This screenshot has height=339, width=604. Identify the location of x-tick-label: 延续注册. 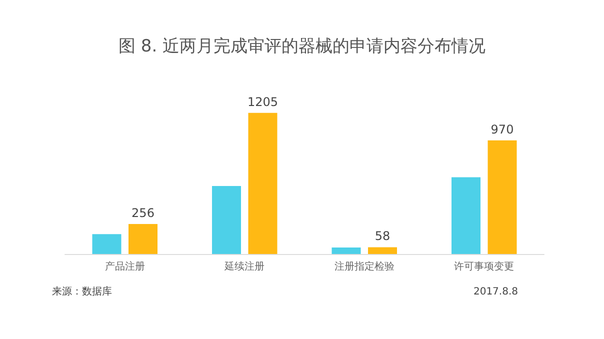
(244, 266).